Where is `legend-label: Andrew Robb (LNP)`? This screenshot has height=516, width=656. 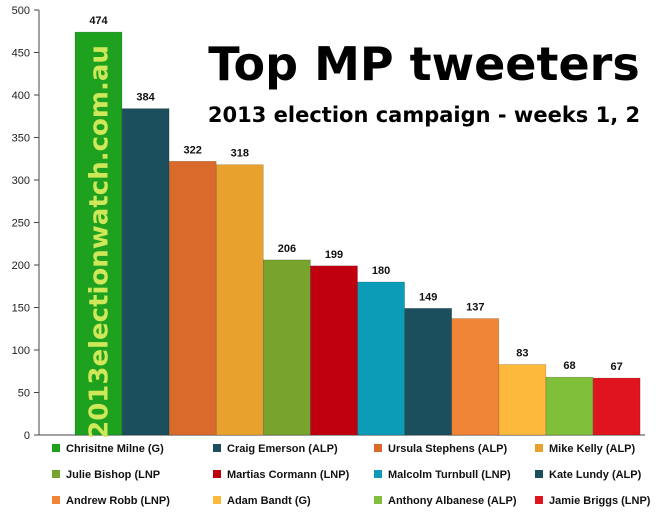 legend-label: Andrew Robb (LNP) is located at coordinates (118, 501).